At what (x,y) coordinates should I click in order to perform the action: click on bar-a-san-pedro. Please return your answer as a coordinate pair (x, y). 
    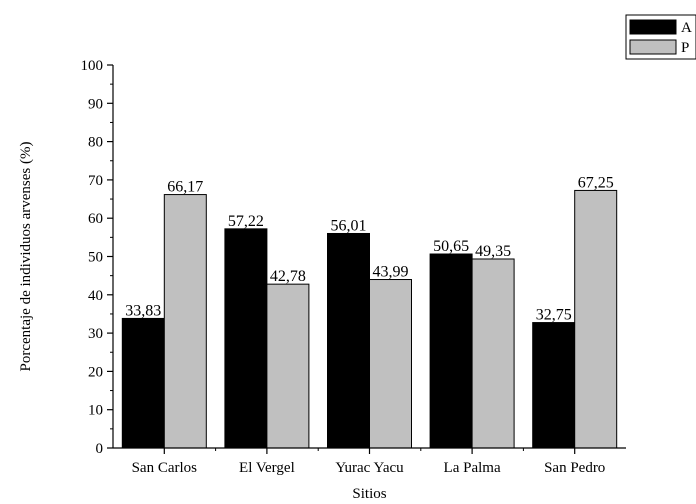
    Looking at the image, I should click on (554, 385).